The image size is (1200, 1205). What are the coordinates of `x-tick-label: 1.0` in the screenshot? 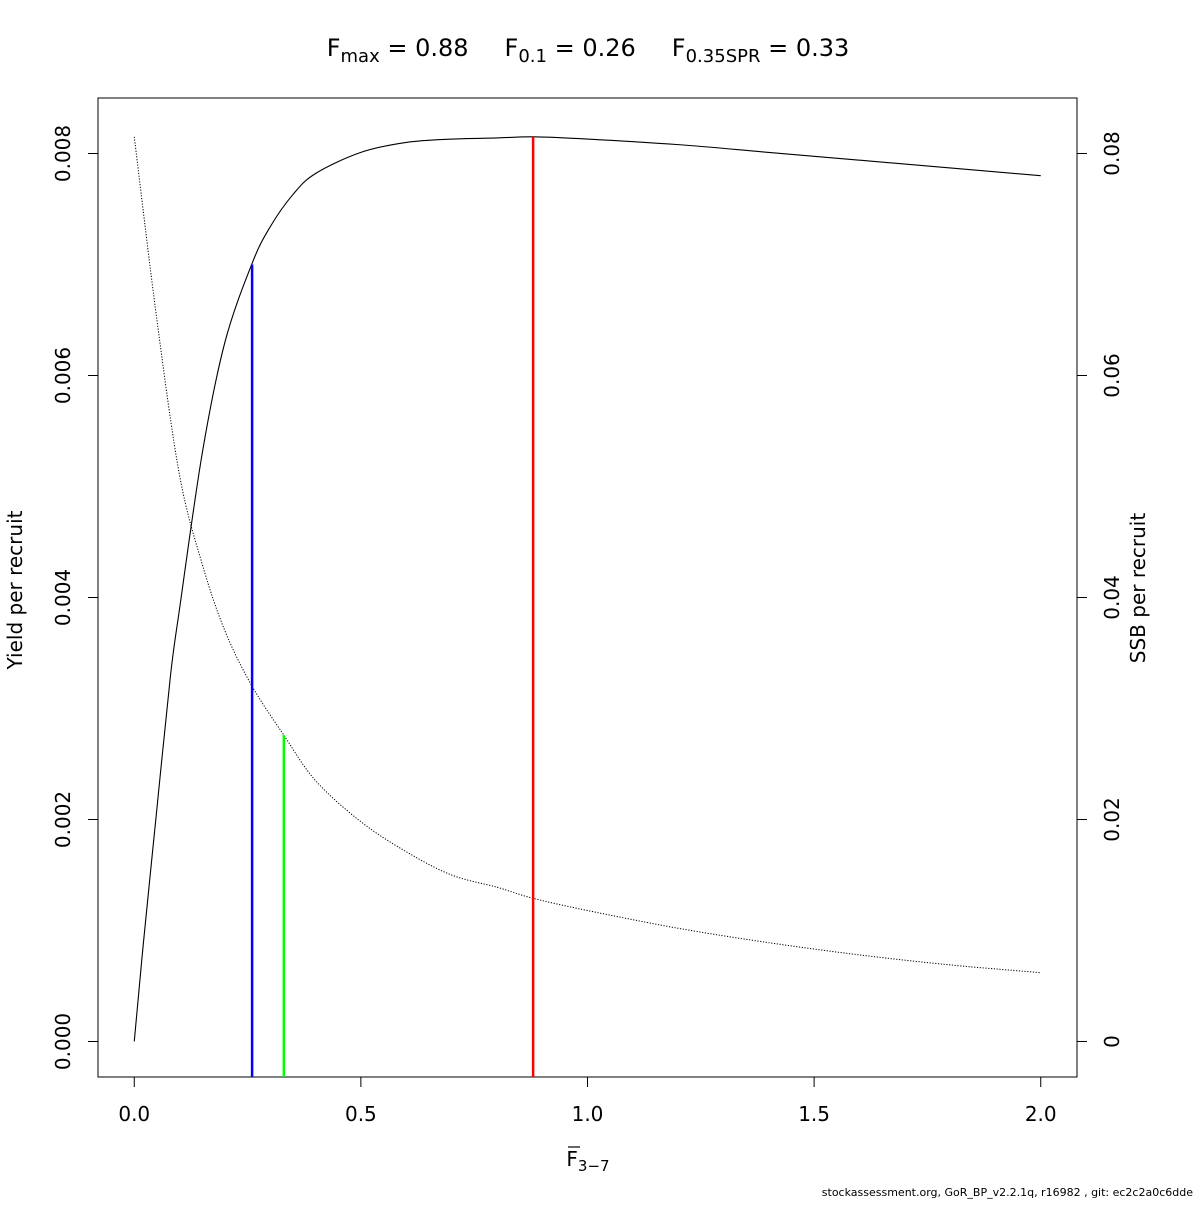 It's located at (588, 1114).